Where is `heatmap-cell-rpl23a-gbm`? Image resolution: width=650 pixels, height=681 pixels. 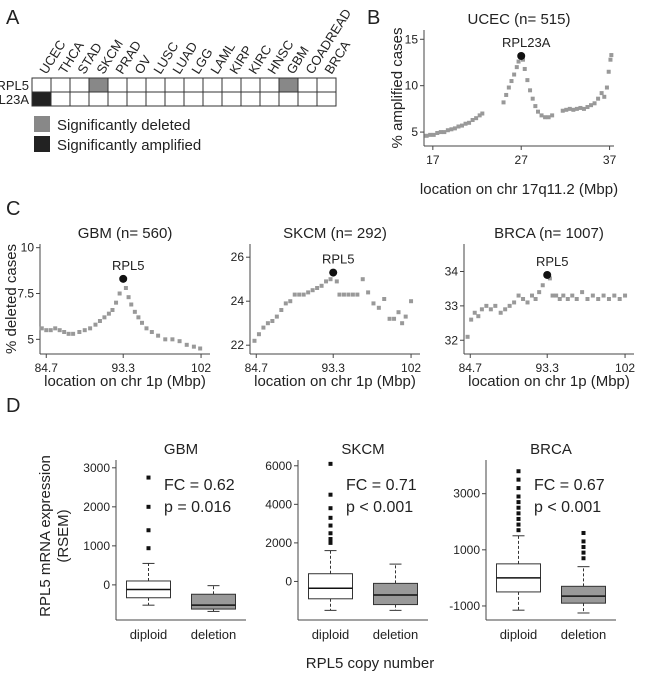
heatmap-cell-rpl23a-gbm is located at coordinates (288, 99).